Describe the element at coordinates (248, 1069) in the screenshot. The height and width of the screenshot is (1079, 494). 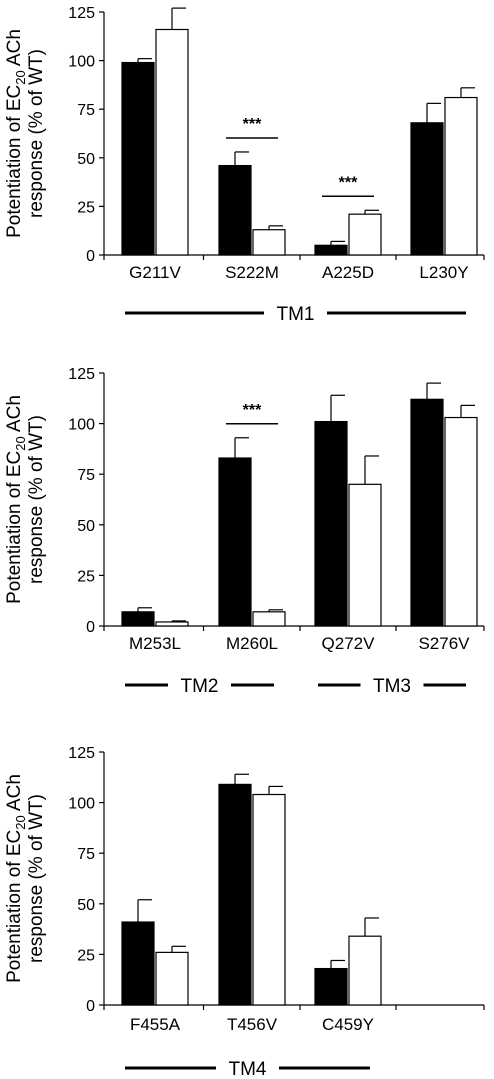
I see `region-label: TM4` at that location.